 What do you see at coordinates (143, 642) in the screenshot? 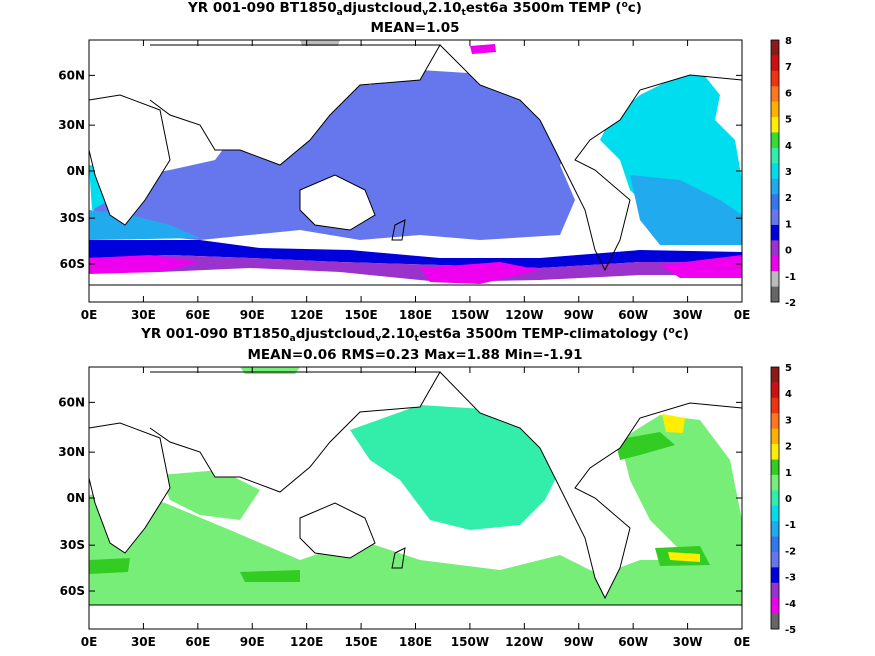
I see `bottom-xtick-label: 30E` at bounding box center [143, 642].